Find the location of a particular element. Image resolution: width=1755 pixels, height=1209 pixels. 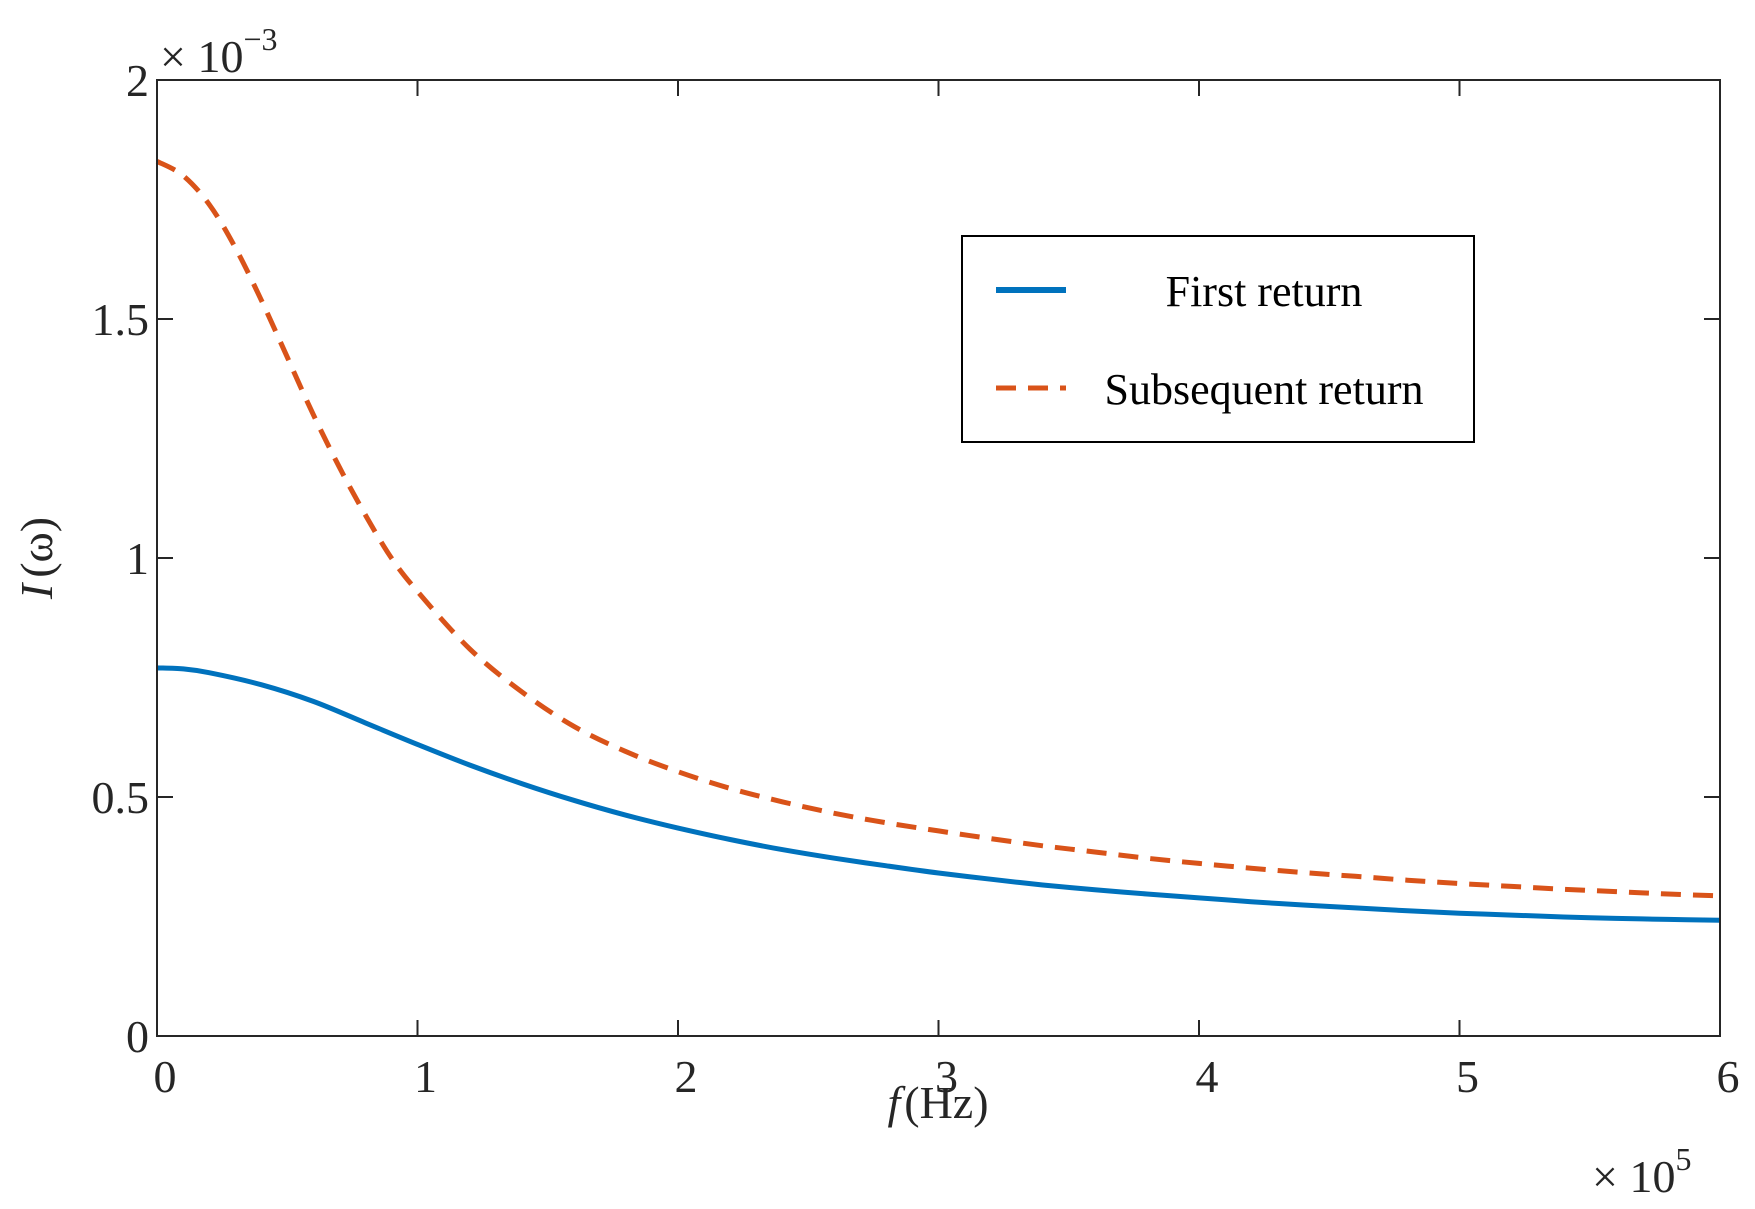

x-axis-unit: (Hz) is located at coordinates (946, 1102).